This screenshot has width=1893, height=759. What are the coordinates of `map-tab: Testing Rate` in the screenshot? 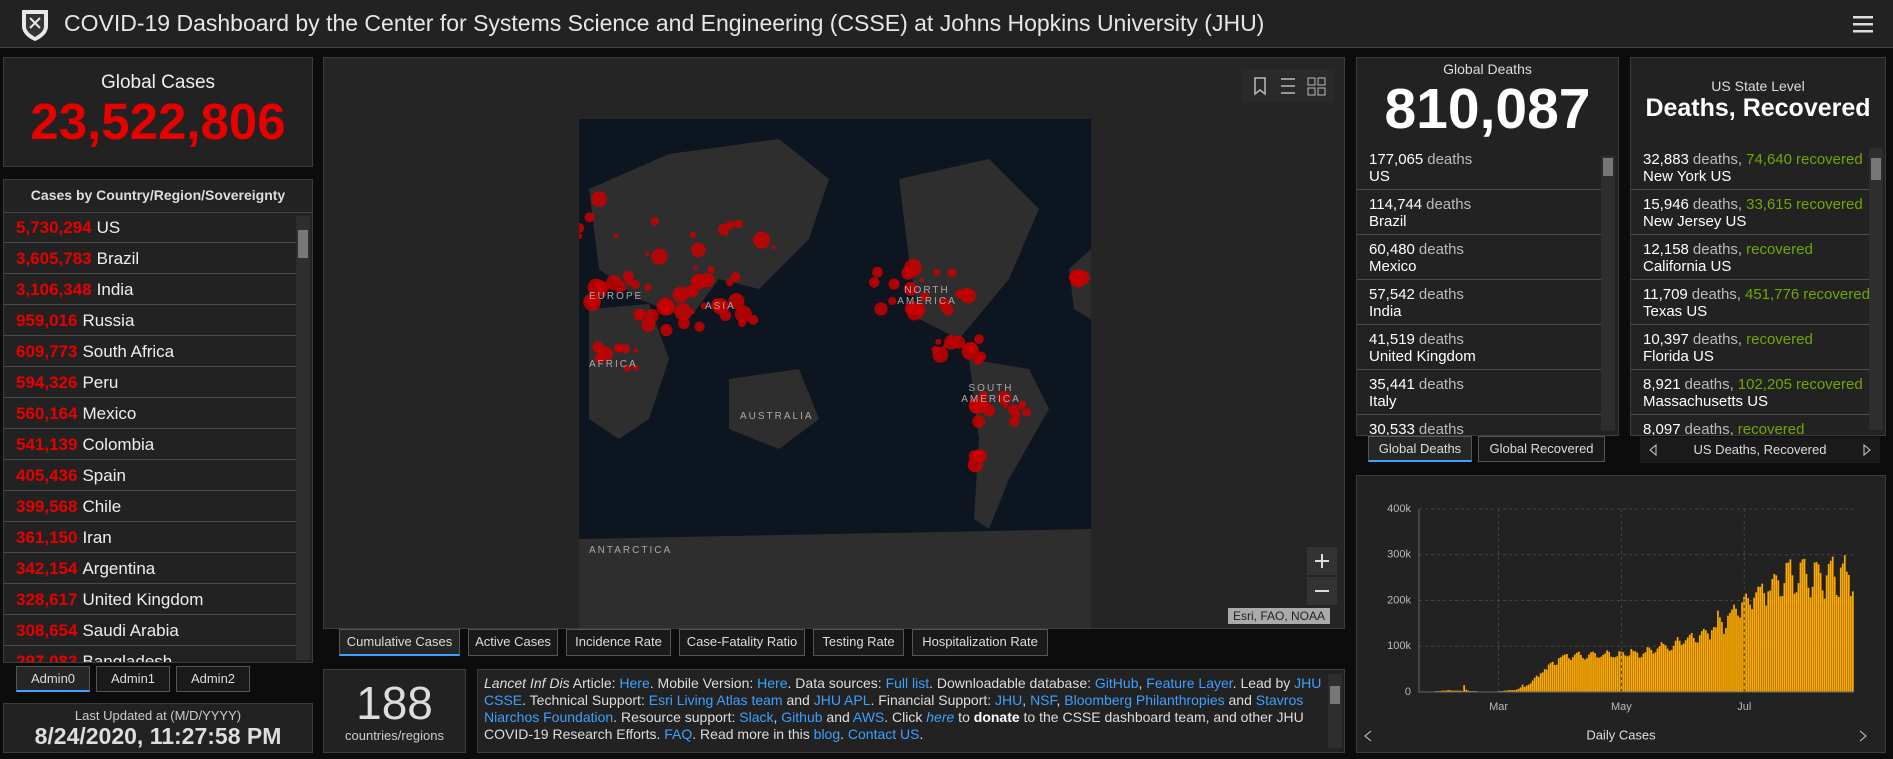 It's located at (858, 642).